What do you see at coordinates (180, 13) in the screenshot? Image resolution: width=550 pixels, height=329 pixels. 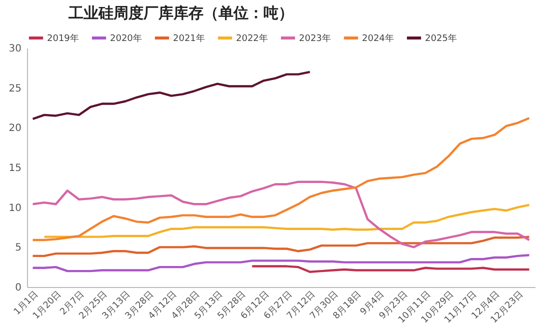 I see `chart-title: 工业硅周度厂库库存（单位：吨）` at bounding box center [180, 13].